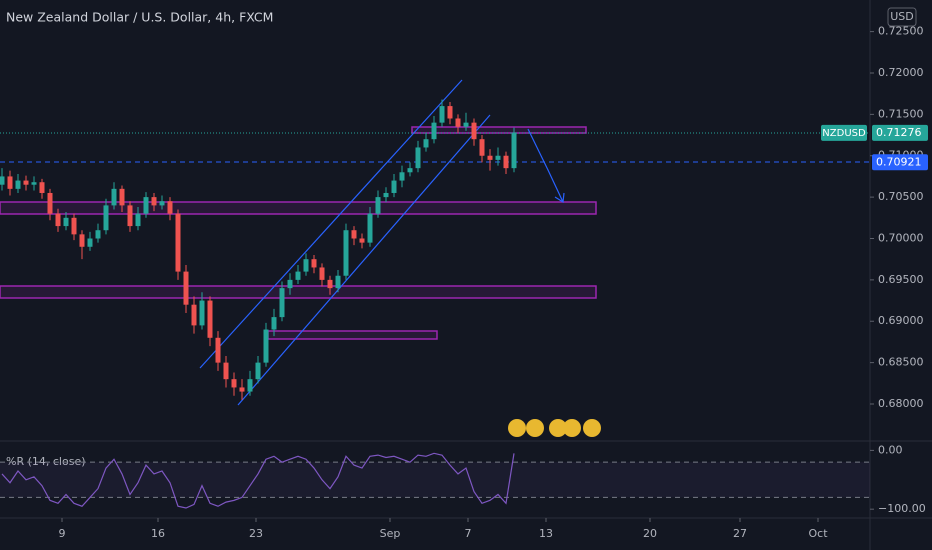 The image size is (932, 550). What do you see at coordinates (901, 196) in the screenshot?
I see `y-tick-label: 0.70500` at bounding box center [901, 196].